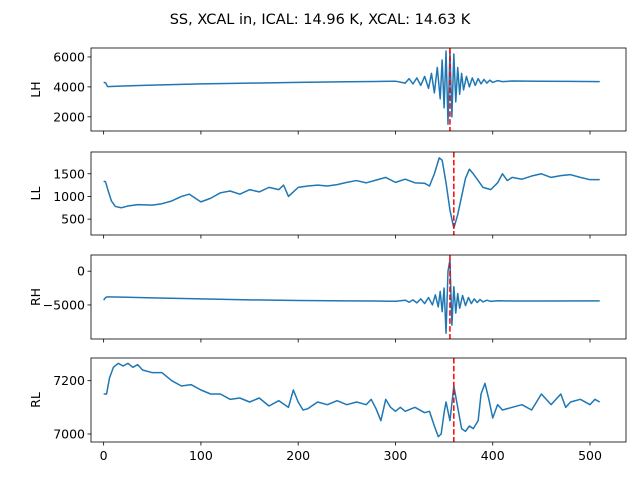 The width and height of the screenshot is (640, 480). I want to click on x-tick-label: 200, so click(298, 455).